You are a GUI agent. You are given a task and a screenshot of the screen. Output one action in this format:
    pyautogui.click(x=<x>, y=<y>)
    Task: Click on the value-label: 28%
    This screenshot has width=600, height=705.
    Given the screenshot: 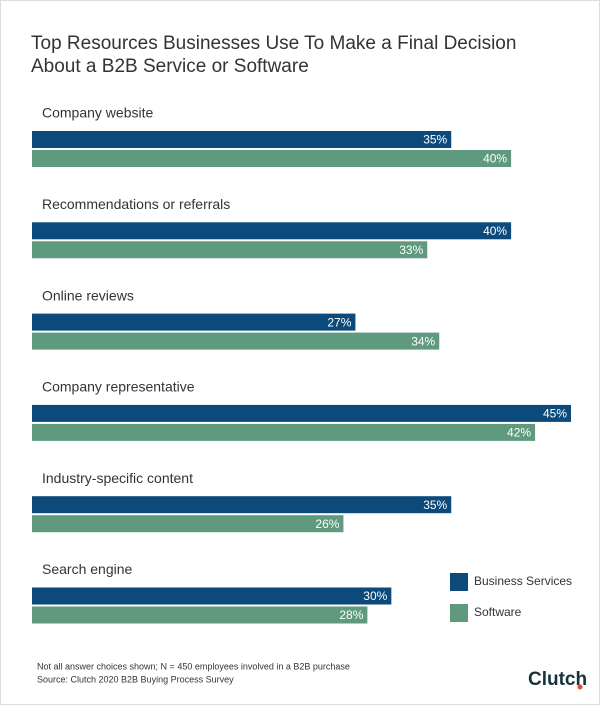 What is the action you would take?
    pyautogui.click(x=351, y=615)
    